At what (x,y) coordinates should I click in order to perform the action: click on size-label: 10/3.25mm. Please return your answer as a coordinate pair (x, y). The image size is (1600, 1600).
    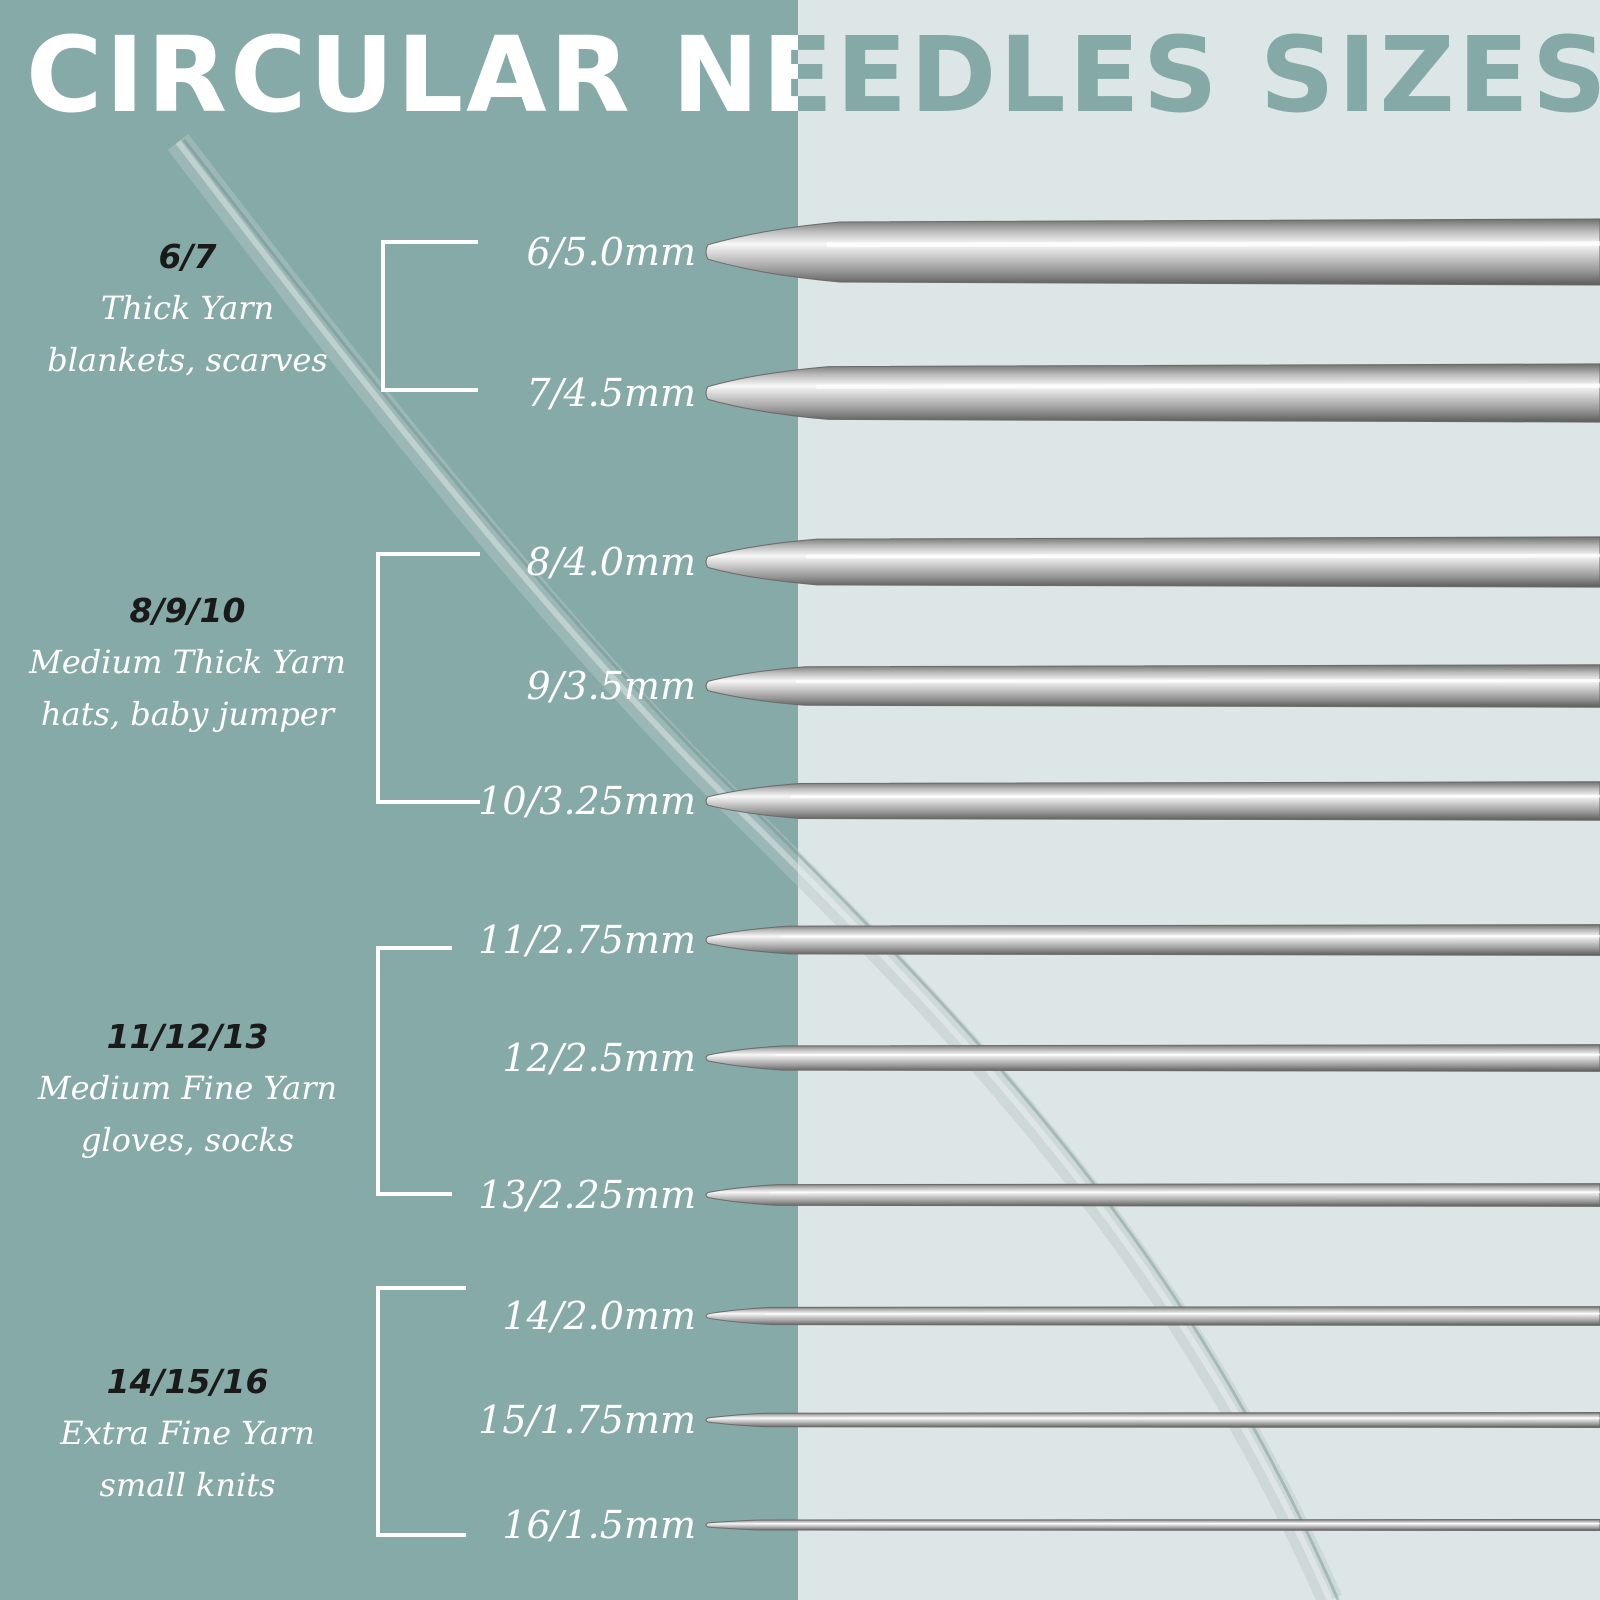
    Looking at the image, I should click on (587, 801).